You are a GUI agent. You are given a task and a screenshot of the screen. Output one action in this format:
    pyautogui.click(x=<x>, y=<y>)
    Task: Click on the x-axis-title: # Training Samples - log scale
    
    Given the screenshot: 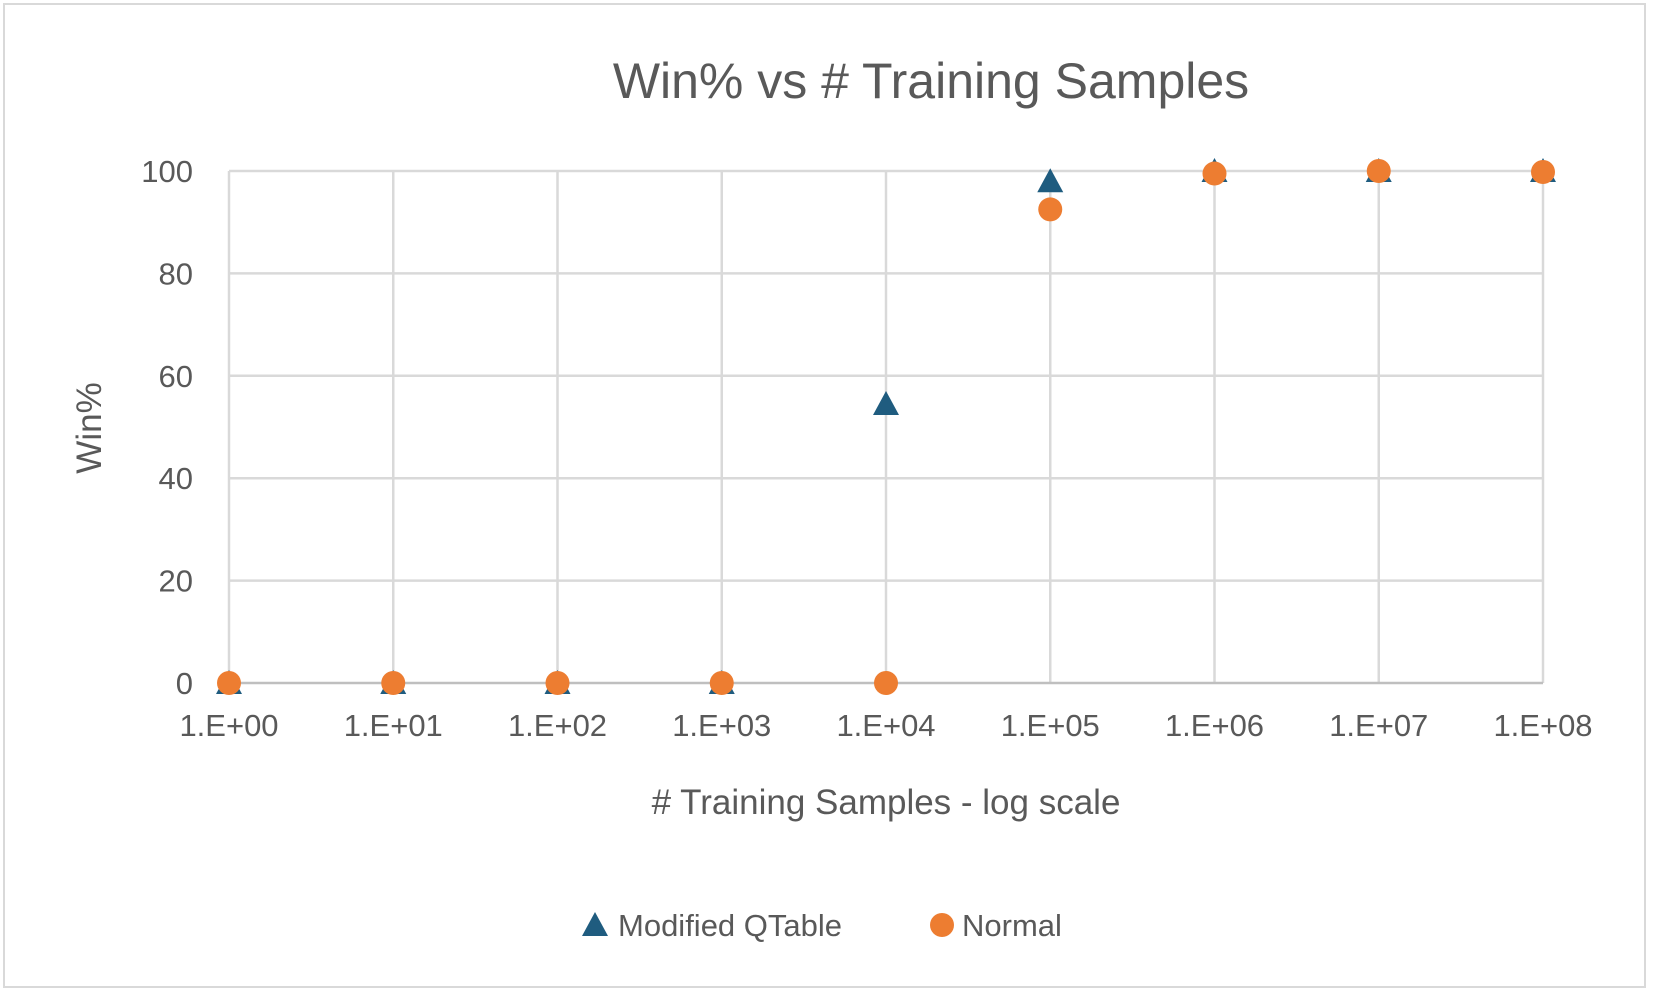 What is the action you would take?
    pyautogui.click(x=886, y=802)
    